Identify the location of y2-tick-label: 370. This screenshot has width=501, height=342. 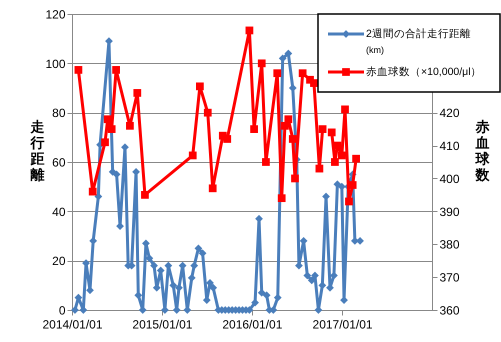
(450, 277).